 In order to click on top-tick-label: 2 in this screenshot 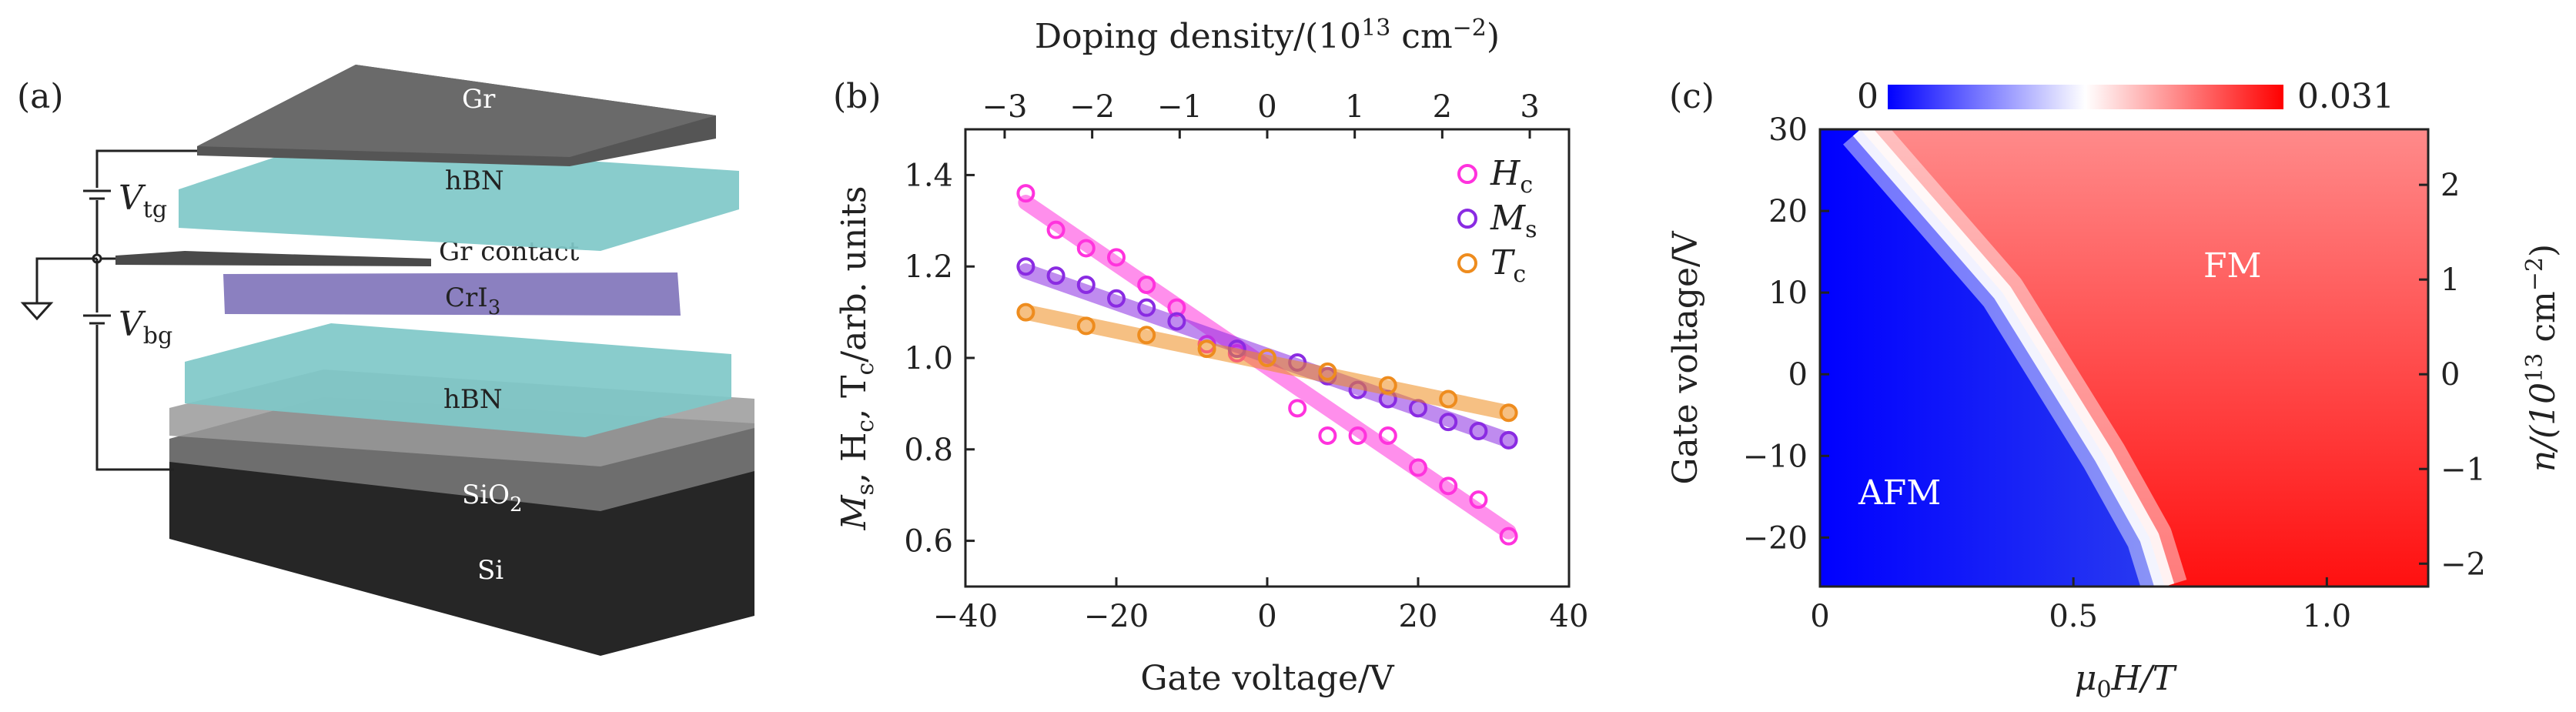, I will do `click(1443, 107)`.